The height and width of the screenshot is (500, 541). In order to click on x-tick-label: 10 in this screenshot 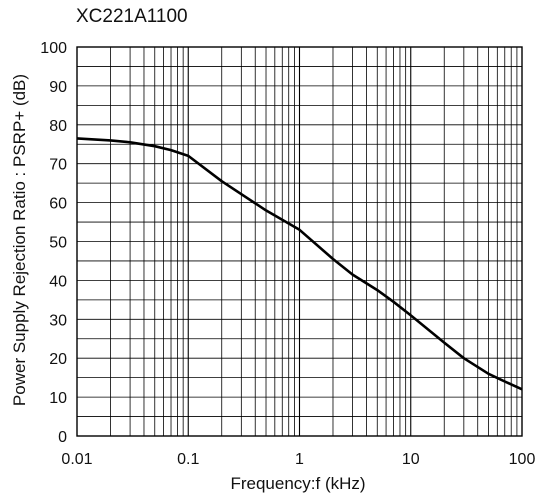, I will do `click(411, 459)`.